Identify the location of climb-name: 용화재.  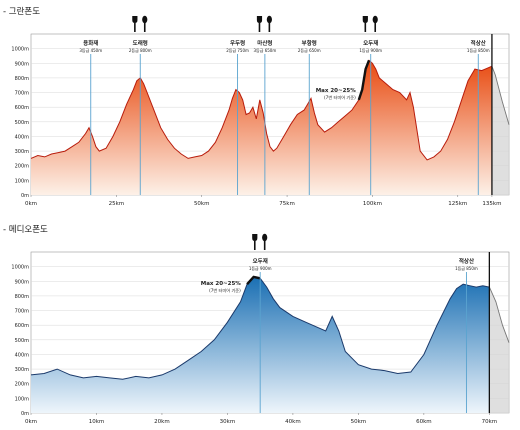
(90, 43).